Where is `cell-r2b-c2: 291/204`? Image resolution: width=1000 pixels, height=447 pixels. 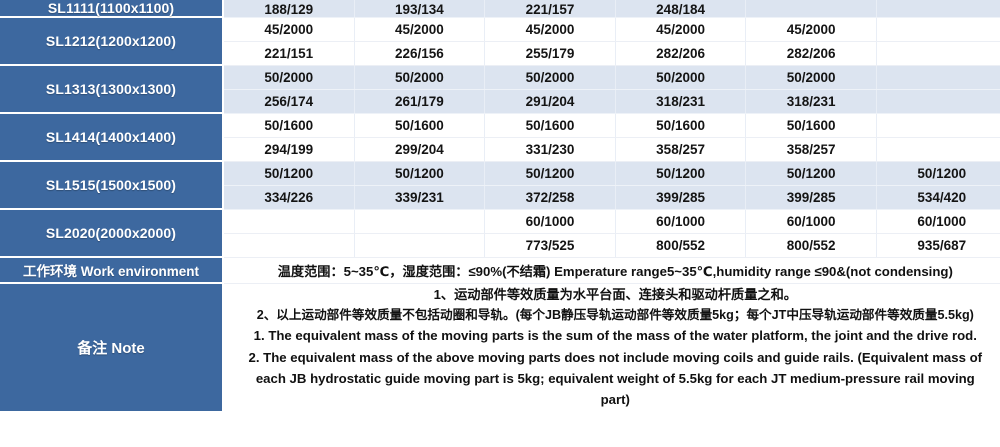 cell-r2b-c2: 291/204 is located at coordinates (550, 101).